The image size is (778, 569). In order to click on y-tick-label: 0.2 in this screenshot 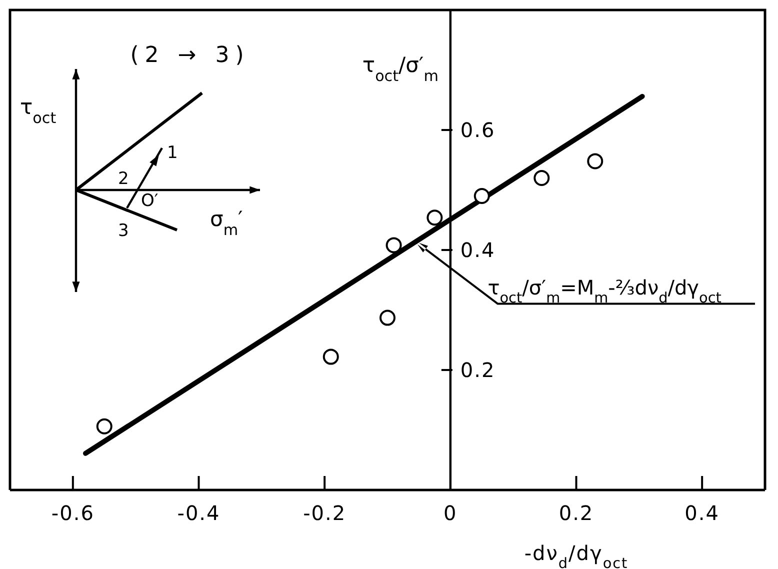, I will do `click(478, 370)`.